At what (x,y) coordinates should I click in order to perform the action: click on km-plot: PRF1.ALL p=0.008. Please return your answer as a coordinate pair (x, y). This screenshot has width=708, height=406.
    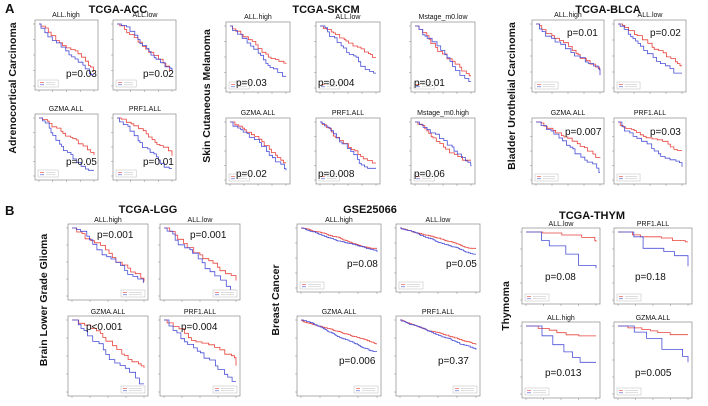
    Looking at the image, I should click on (347, 148).